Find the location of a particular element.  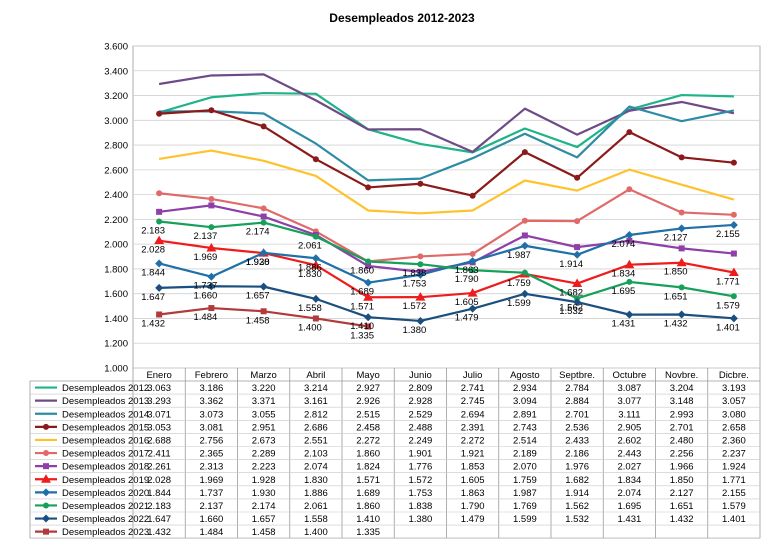

table-cell: 2.289 is located at coordinates (264, 454).